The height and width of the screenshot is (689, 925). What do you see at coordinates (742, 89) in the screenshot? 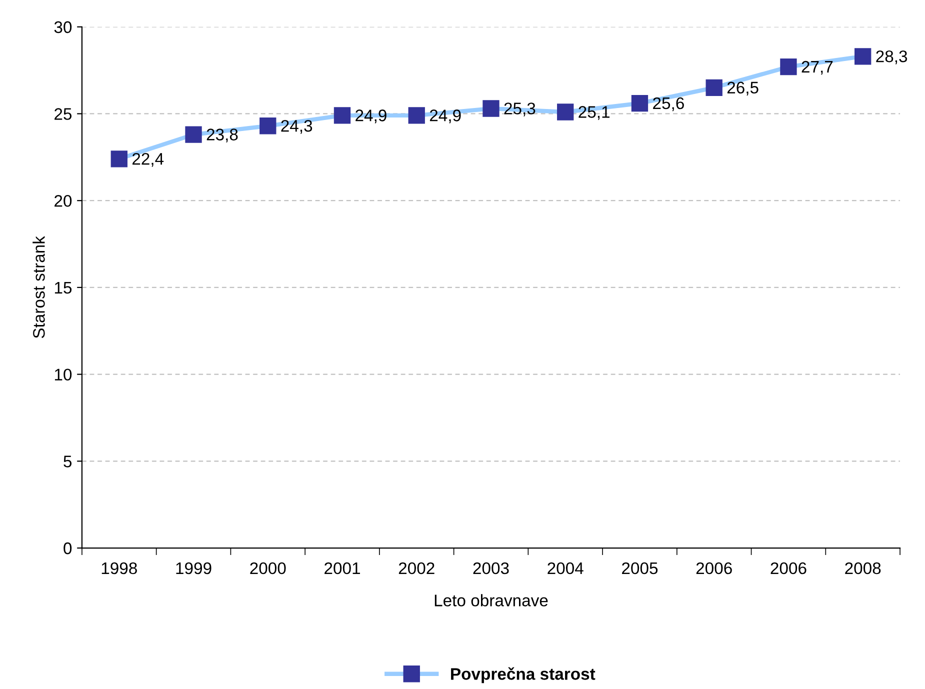
I see `data-label: 26,5` at bounding box center [742, 89].